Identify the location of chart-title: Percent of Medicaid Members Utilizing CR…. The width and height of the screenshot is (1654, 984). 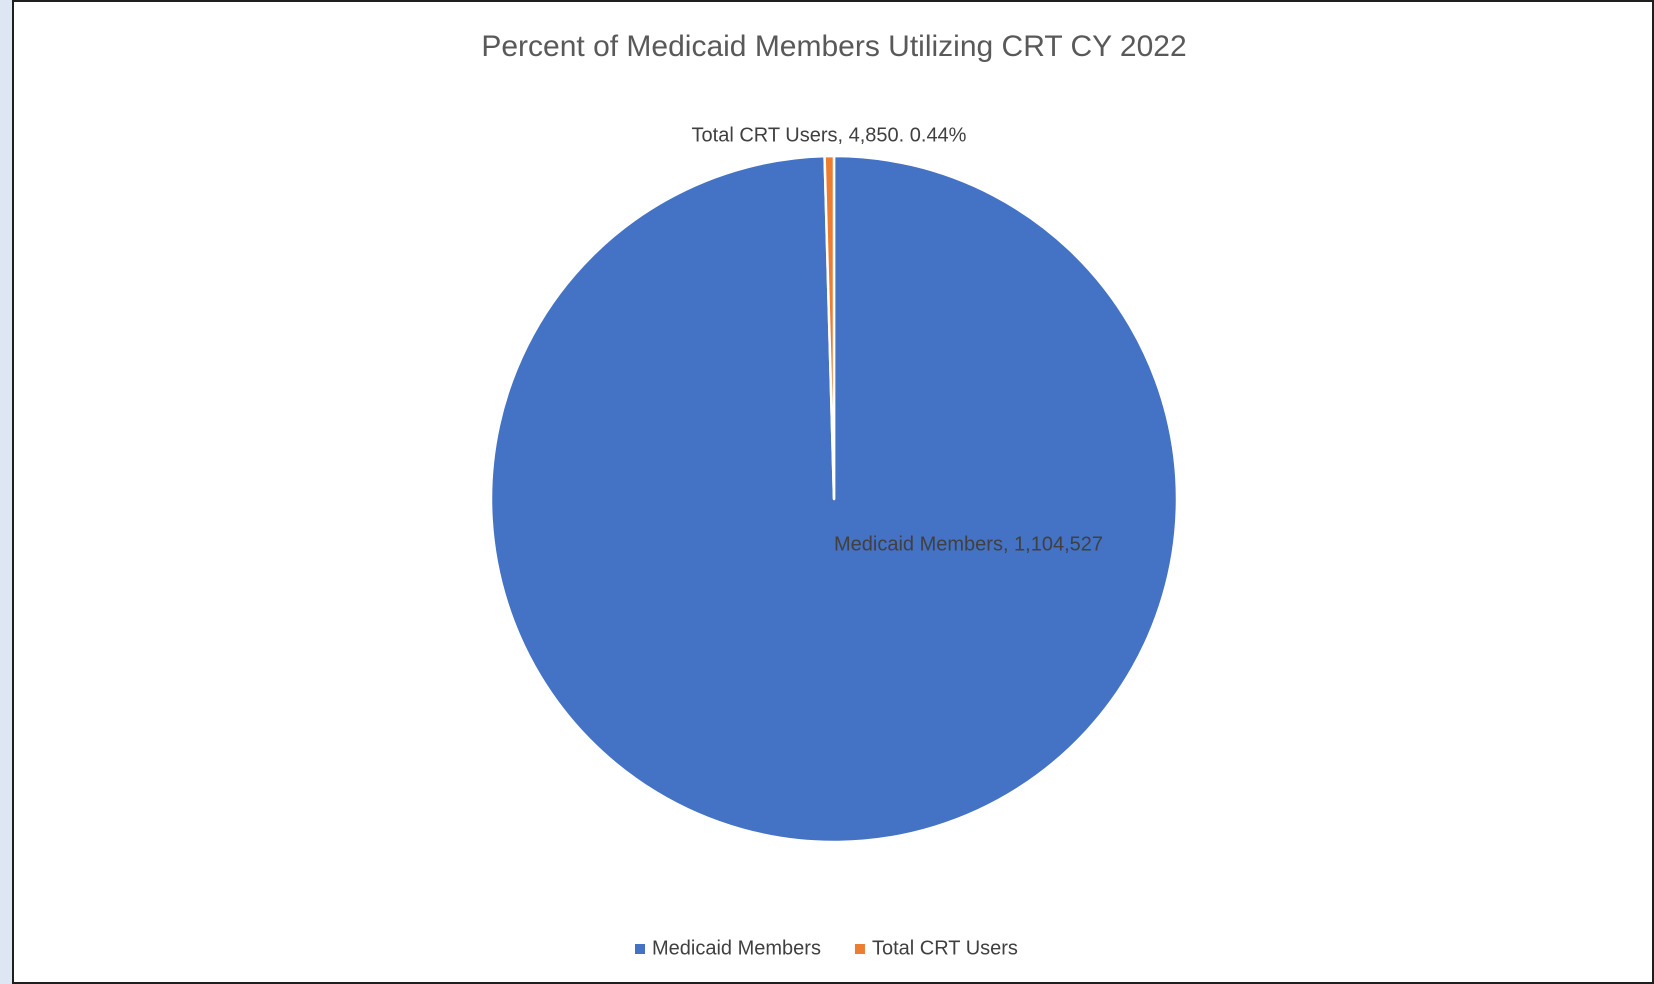
(833, 46).